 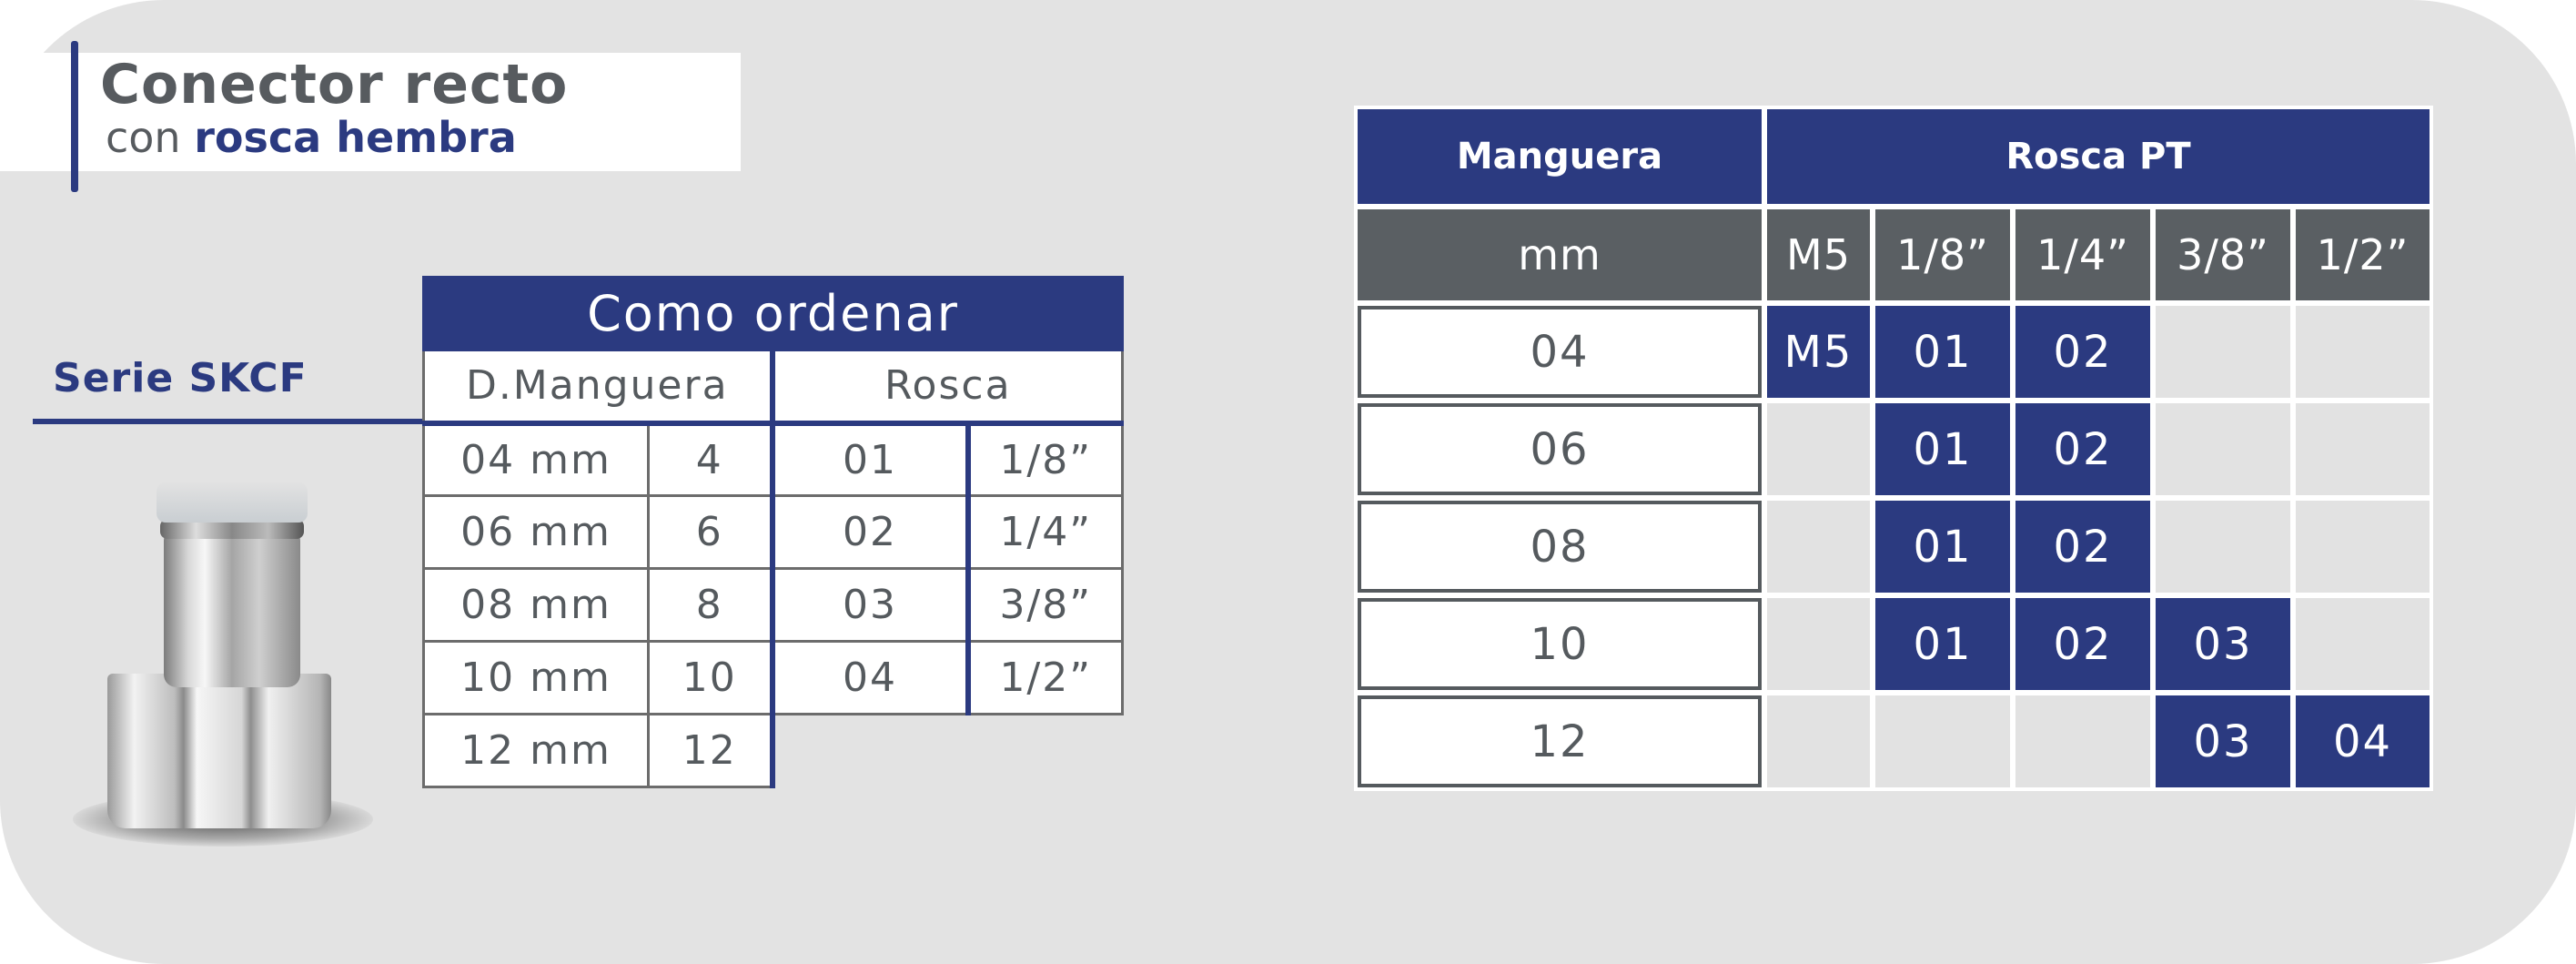 I want to click on order-cell: 06 mm, so click(x=536, y=532).